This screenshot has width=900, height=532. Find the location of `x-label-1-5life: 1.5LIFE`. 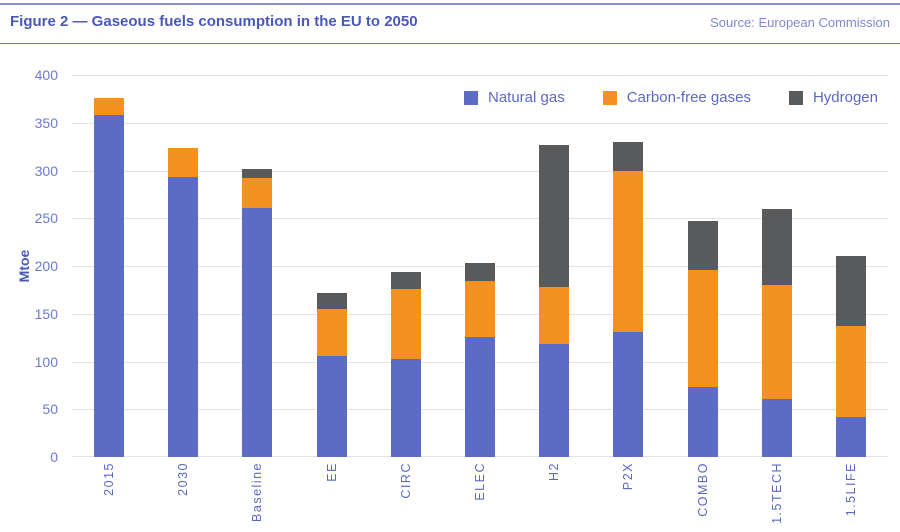

x-label-1-5life: 1.5LIFE is located at coordinates (850, 489).